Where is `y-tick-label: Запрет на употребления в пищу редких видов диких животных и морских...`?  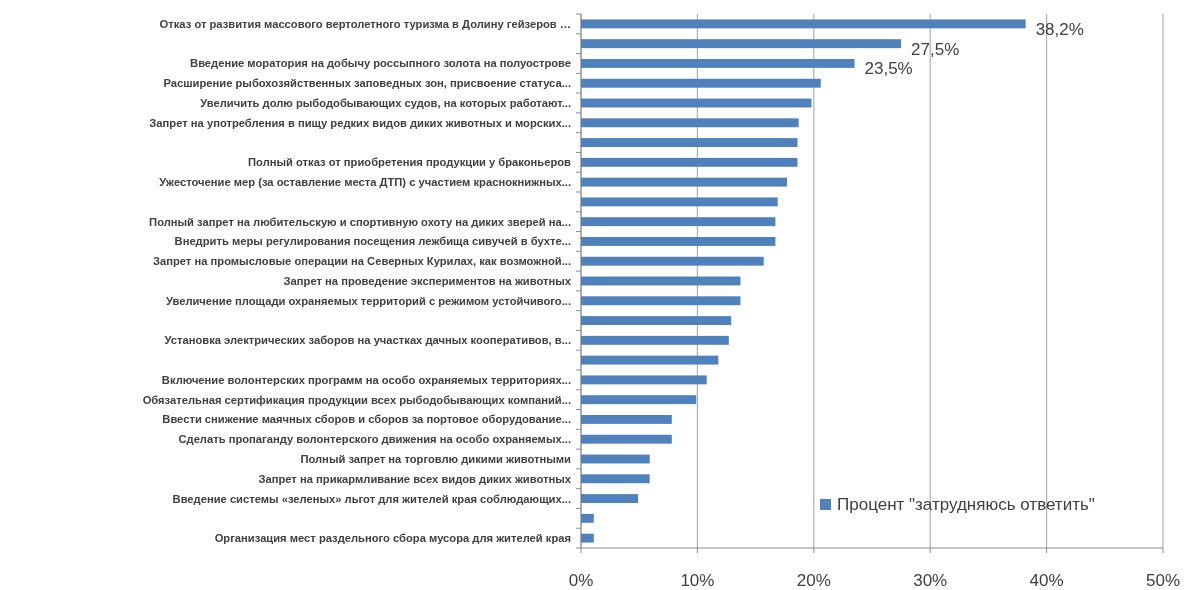 y-tick-label: Запрет на употребления в пищу редких видов диких животных и морских... is located at coordinates (360, 122).